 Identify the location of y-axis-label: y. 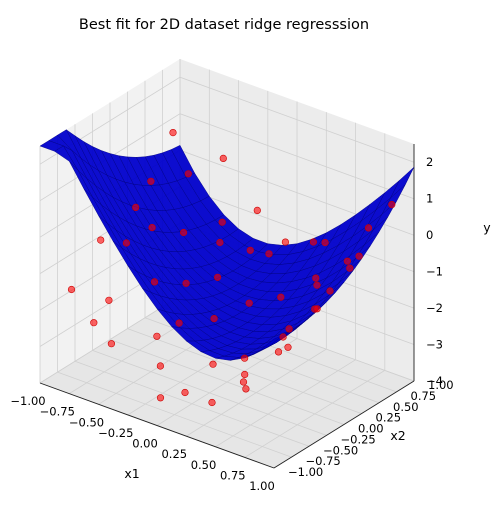
(487, 227).